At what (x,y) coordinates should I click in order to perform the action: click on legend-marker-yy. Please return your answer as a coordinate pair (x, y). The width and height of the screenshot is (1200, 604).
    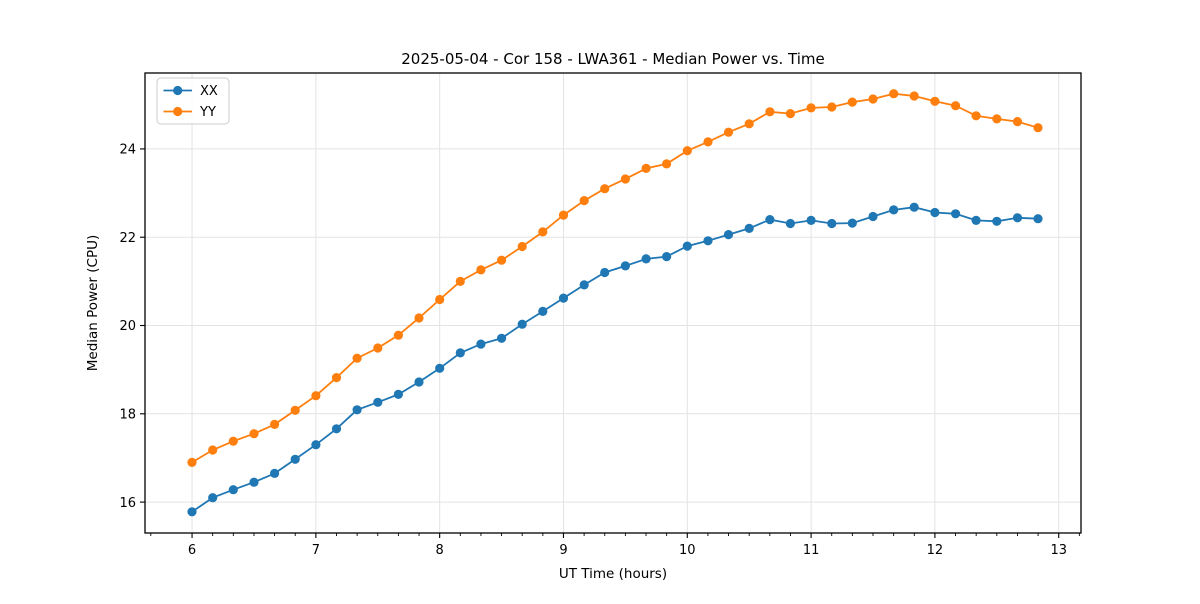
    Looking at the image, I should click on (178, 111).